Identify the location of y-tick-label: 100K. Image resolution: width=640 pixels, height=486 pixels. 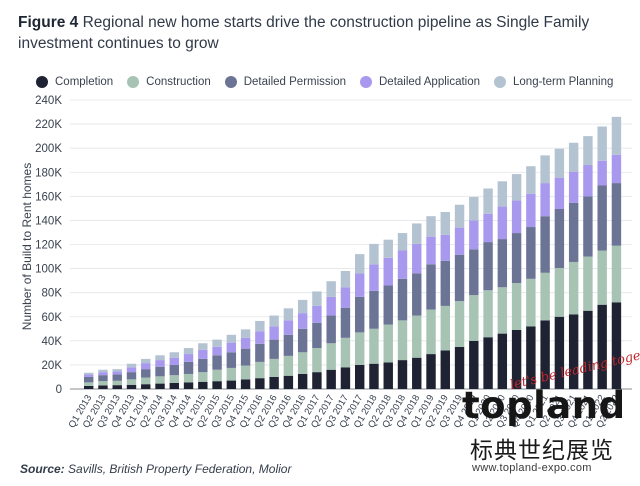
(48, 270).